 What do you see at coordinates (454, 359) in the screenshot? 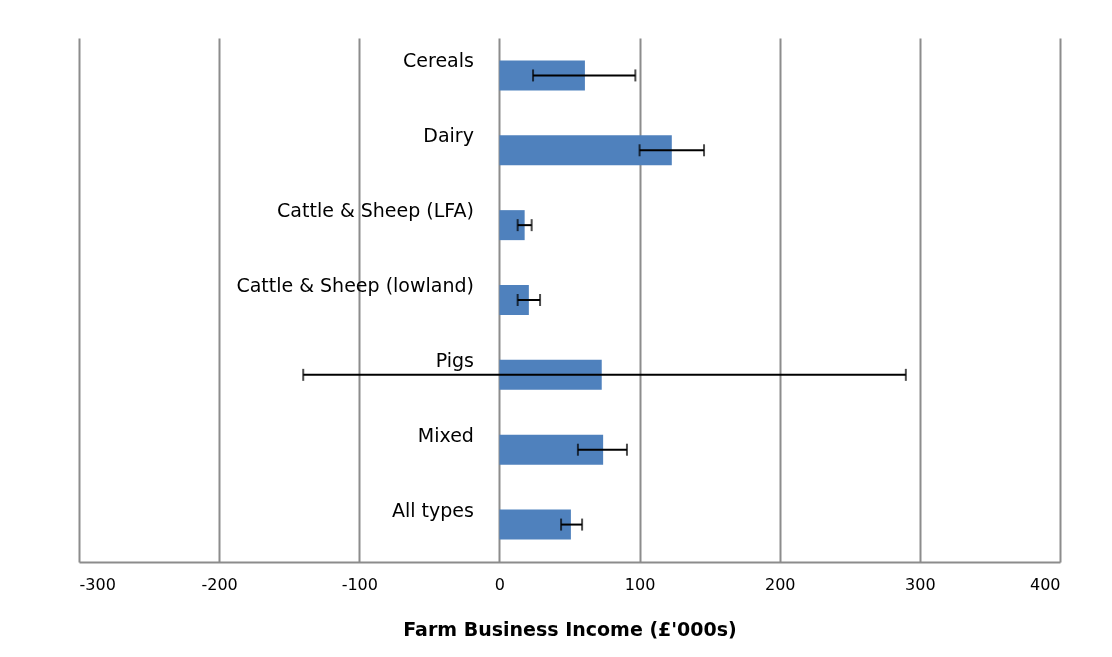
I see `y-tick-label: Pigs` at bounding box center [454, 359].